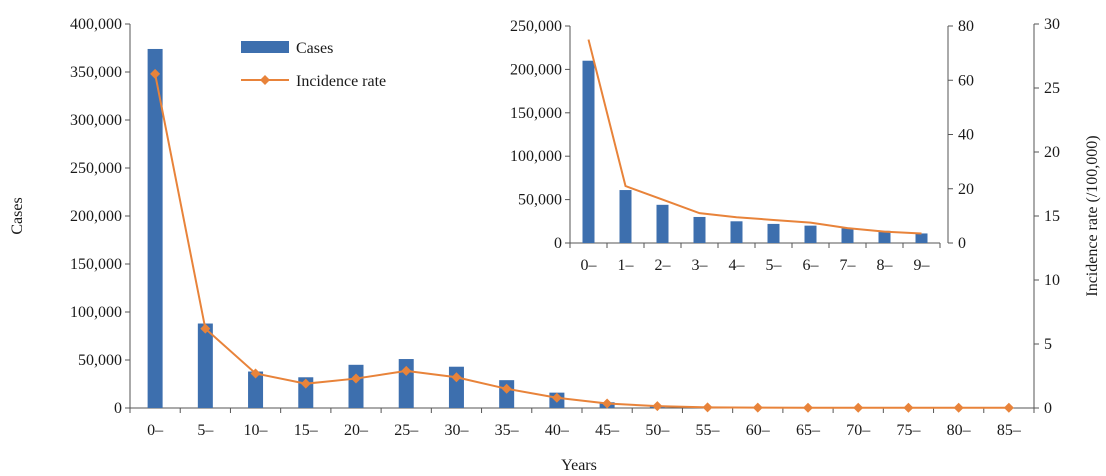  Describe the element at coordinates (155, 430) in the screenshot. I see `x-tick-label: 0–` at that location.